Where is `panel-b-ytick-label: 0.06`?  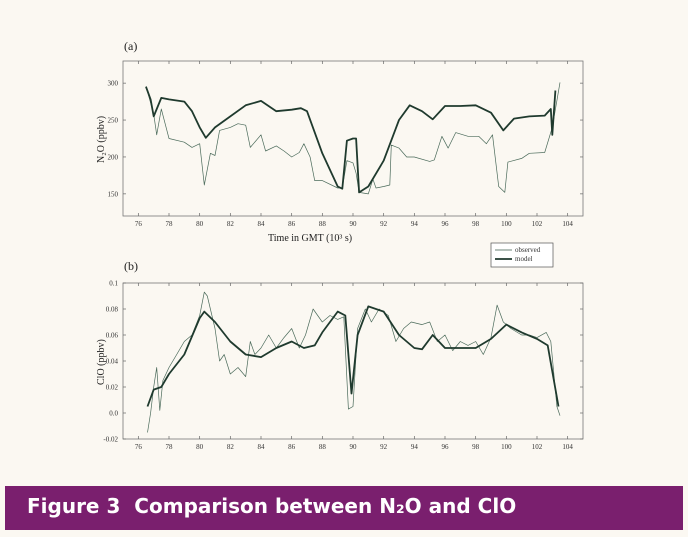
panel-b-ytick-label: 0.06 is located at coordinates (112, 336).